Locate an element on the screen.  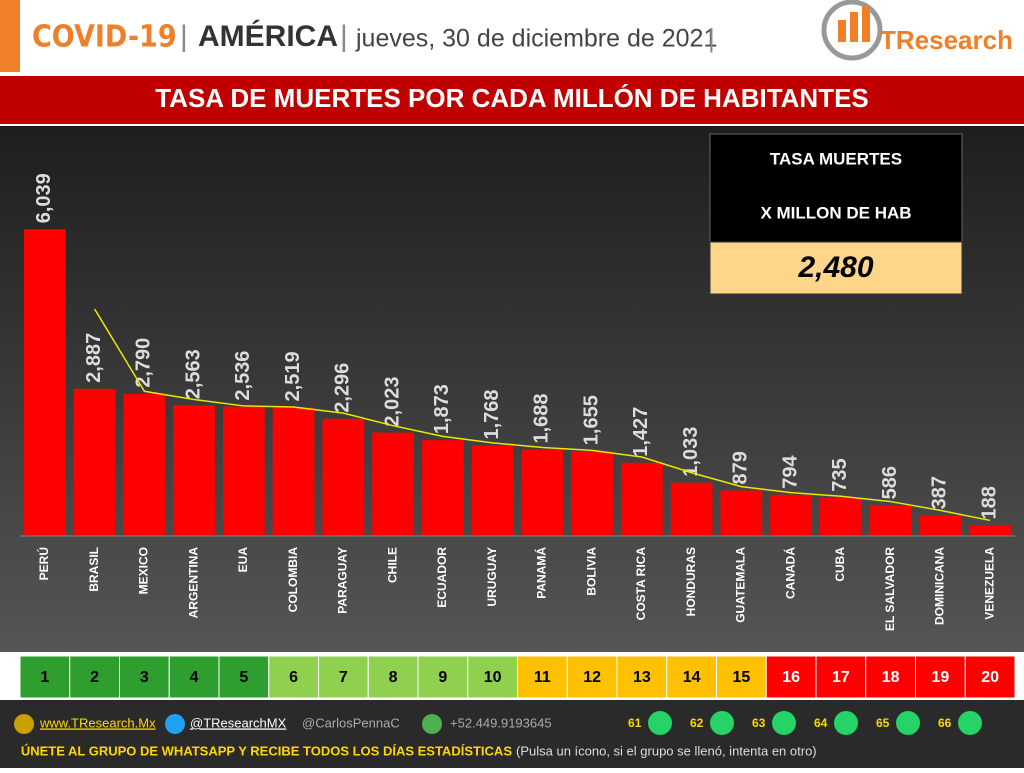
rank-label: 4 is located at coordinates (194, 677).